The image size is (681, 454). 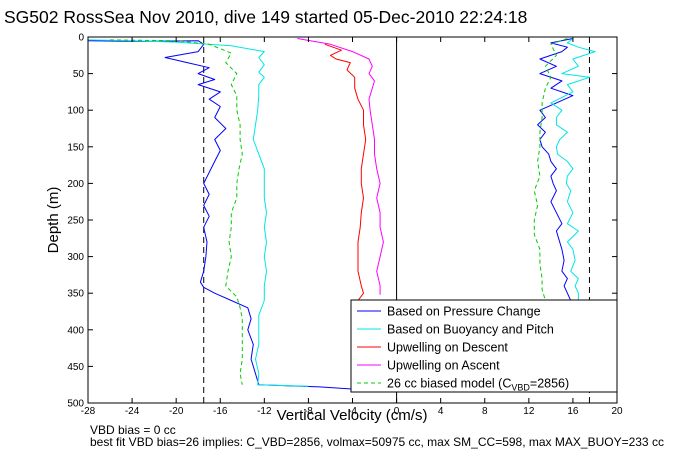 What do you see at coordinates (485, 411) in the screenshot?
I see `x-tick-label: 8` at bounding box center [485, 411].